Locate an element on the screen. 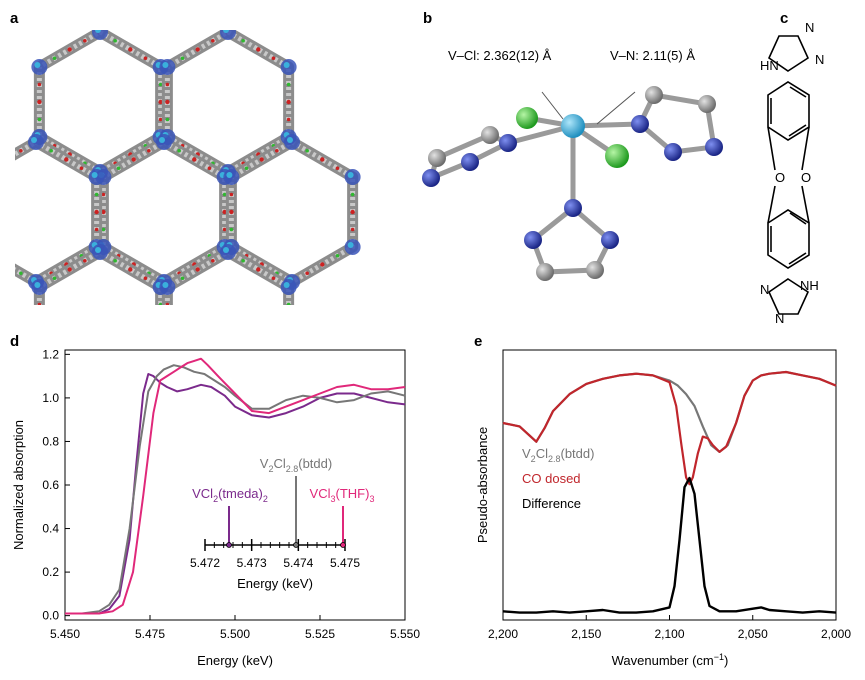 The width and height of the screenshot is (865, 680). chart-d-y-tick-label: 1.0 is located at coordinates (50, 398).